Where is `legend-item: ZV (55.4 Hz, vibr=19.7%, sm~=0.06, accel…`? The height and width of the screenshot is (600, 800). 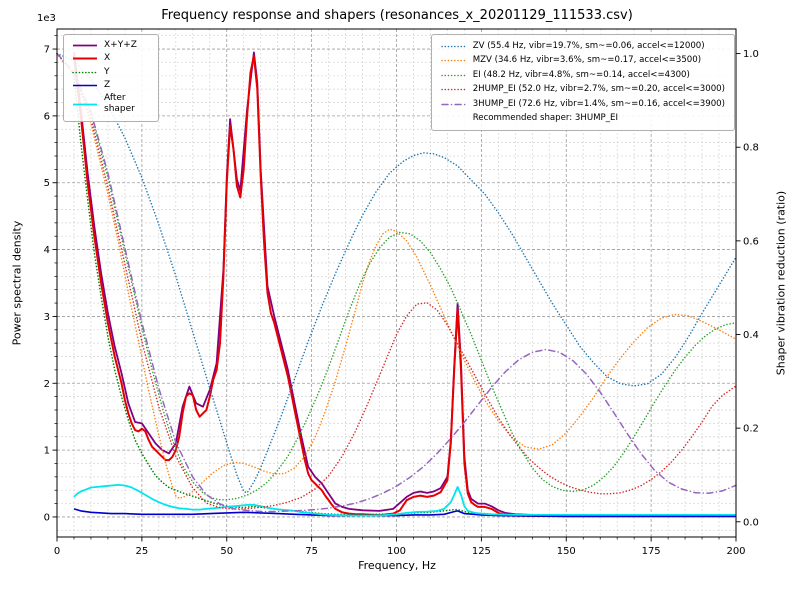
legend-item: ZV (55.4 Hz, vibr=19.7%, sm~=0.06, accel… is located at coordinates (582, 46).